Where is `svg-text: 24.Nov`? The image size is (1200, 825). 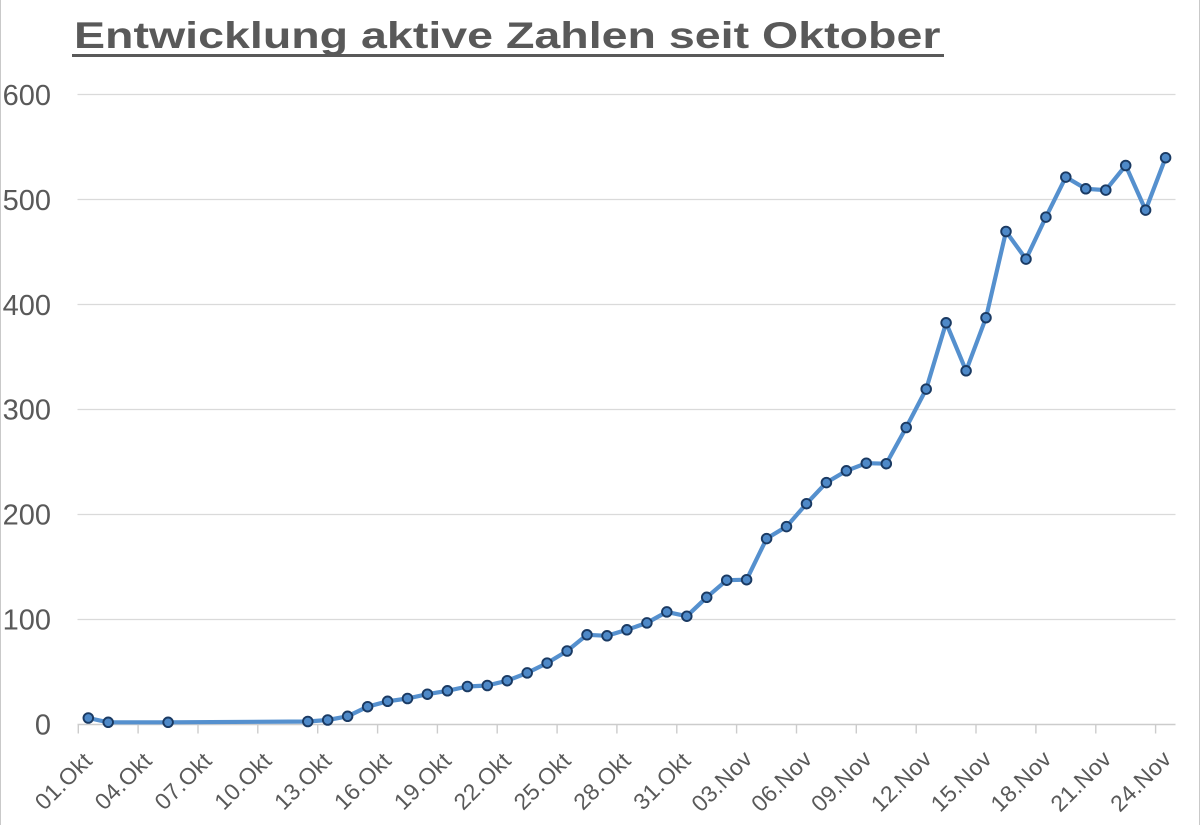 svg-text: 24.Nov is located at coordinates (1140, 780).